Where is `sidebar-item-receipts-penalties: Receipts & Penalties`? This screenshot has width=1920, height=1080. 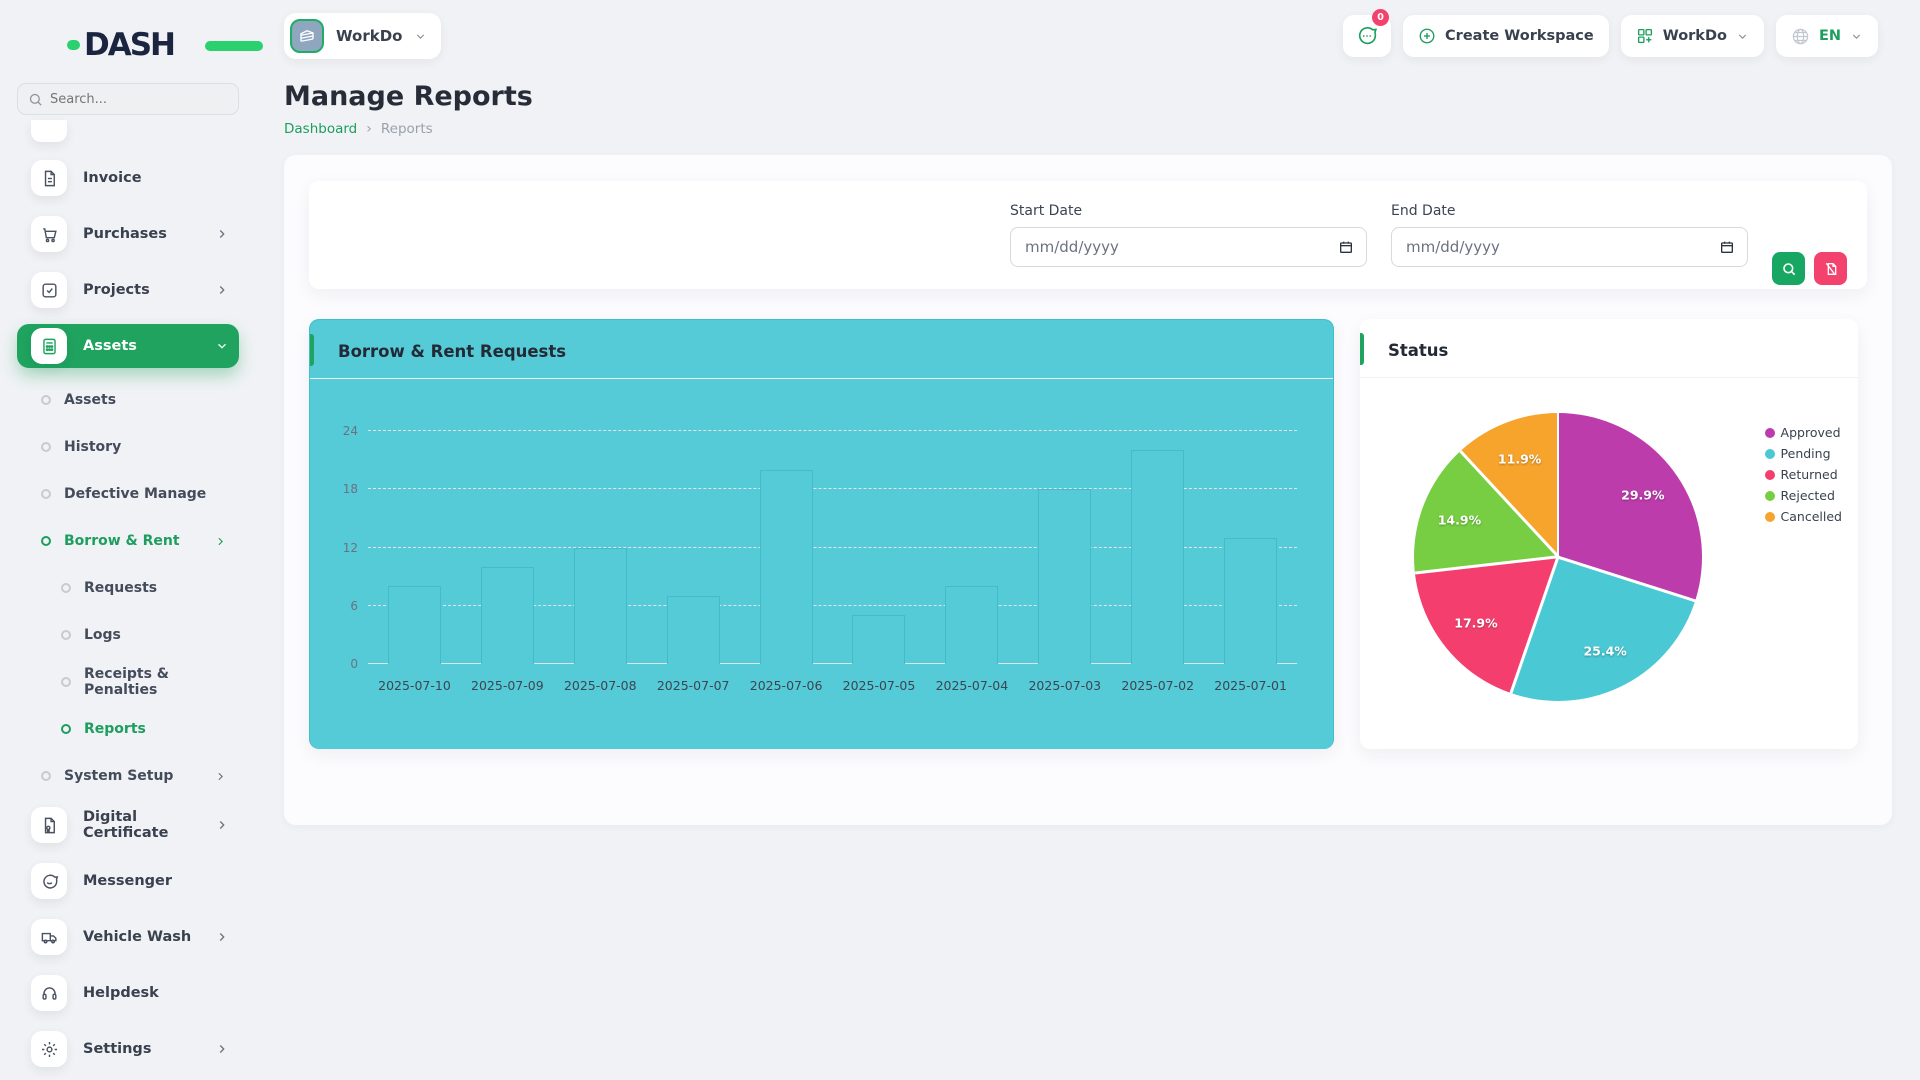
sidebar-item-receipts-penalties: Receipts & Penalties is located at coordinates (128, 682).